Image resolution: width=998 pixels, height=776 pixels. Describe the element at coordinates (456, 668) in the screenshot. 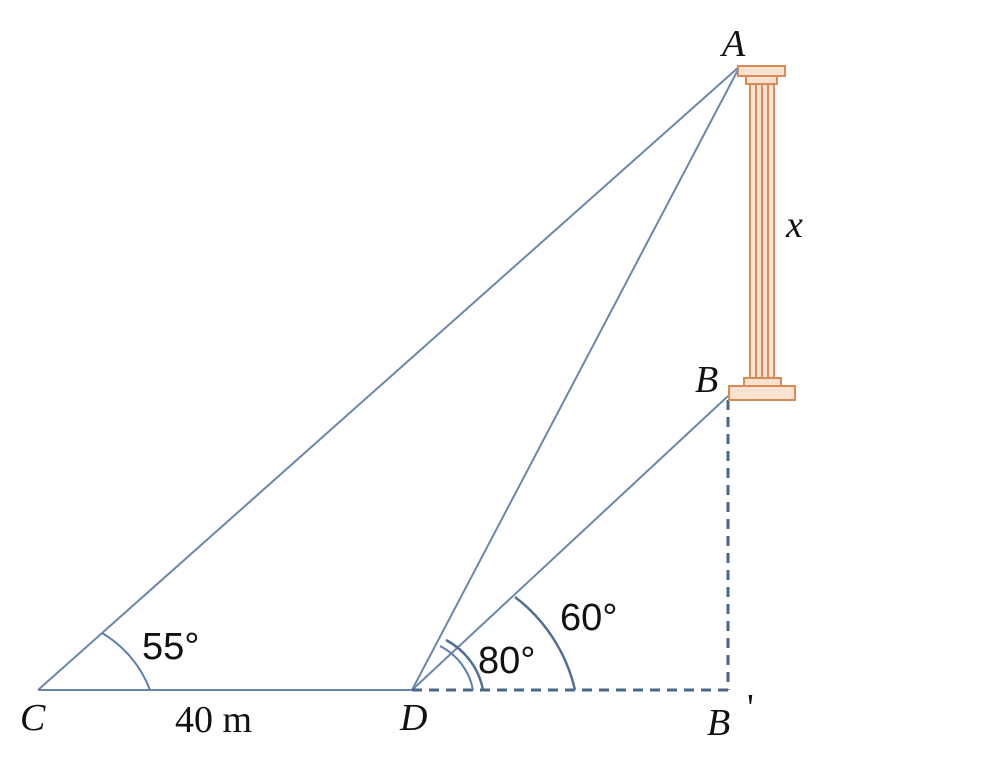

I see `angle-arc-d-80-inner` at that location.